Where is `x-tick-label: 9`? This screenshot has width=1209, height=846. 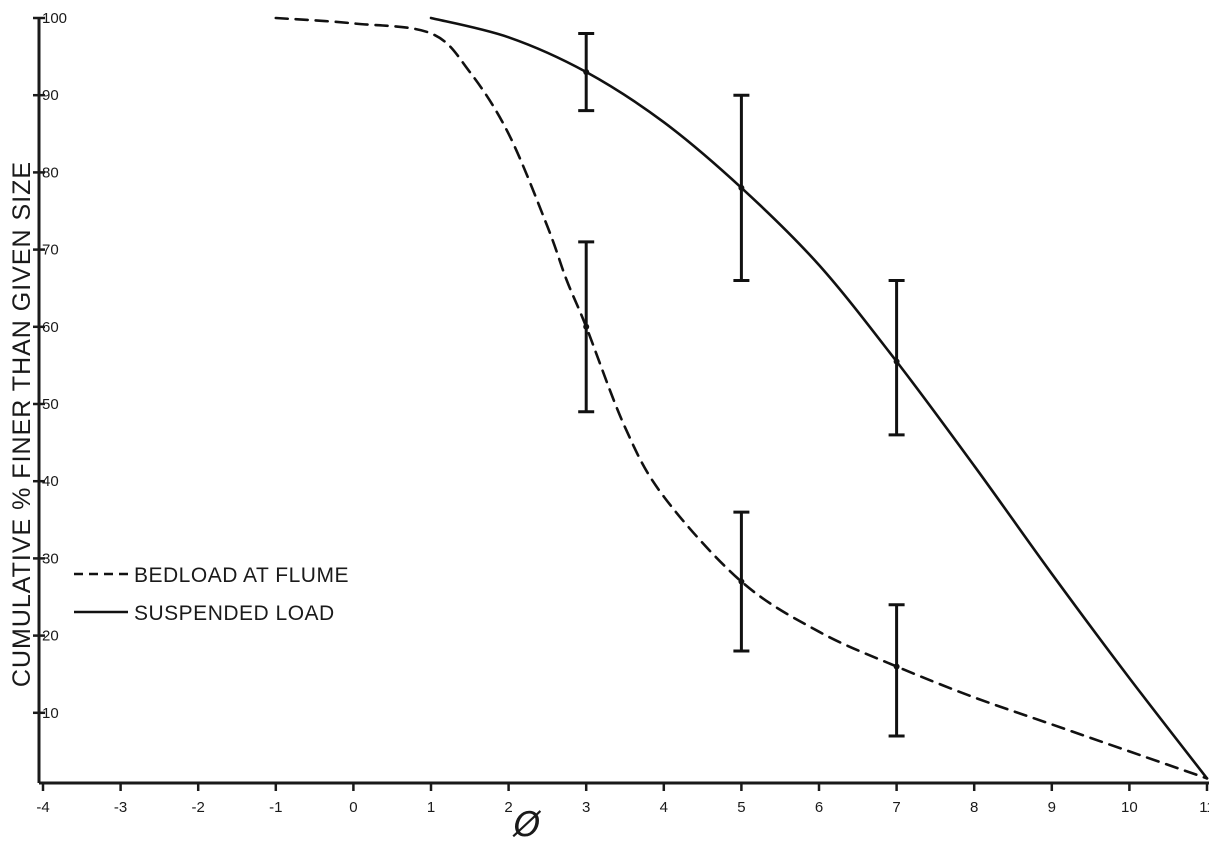
x-tick-label: 9 is located at coordinates (1052, 807).